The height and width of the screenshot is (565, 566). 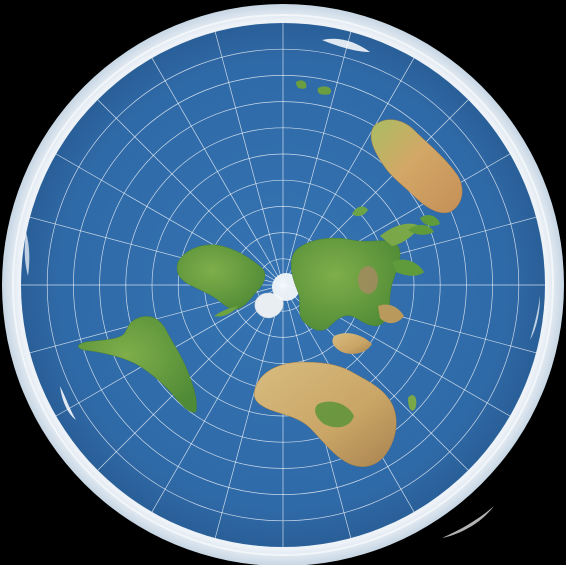 What do you see at coordinates (368, 280) in the screenshot?
I see `himalaya` at bounding box center [368, 280].